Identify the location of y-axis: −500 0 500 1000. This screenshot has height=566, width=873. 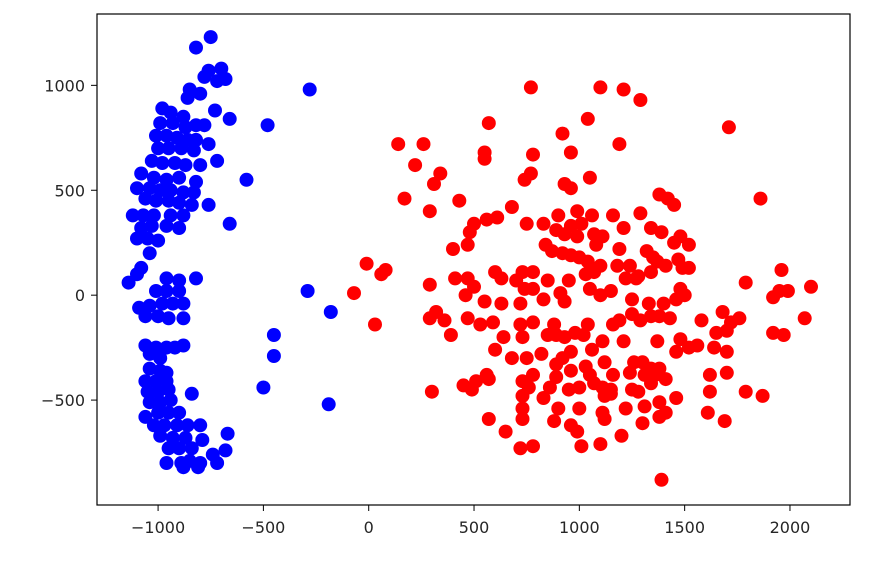
(69, 243).